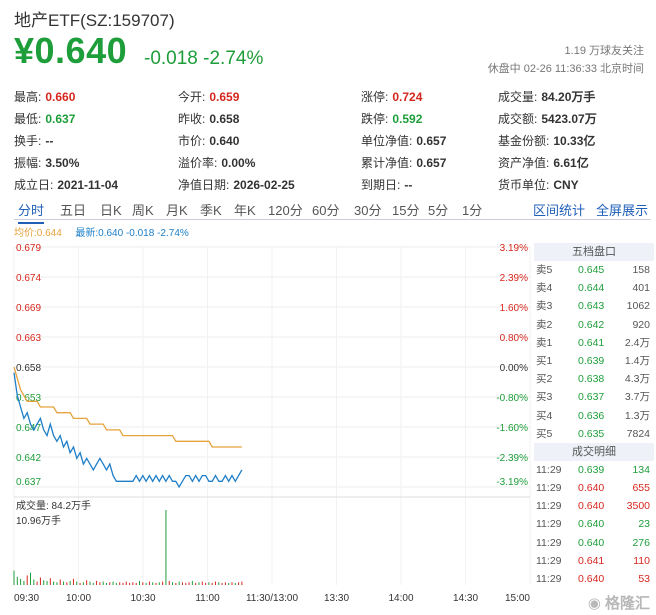  Describe the element at coordinates (208, 96) in the screenshot. I see `stat-item: 今开: 0.659` at that location.